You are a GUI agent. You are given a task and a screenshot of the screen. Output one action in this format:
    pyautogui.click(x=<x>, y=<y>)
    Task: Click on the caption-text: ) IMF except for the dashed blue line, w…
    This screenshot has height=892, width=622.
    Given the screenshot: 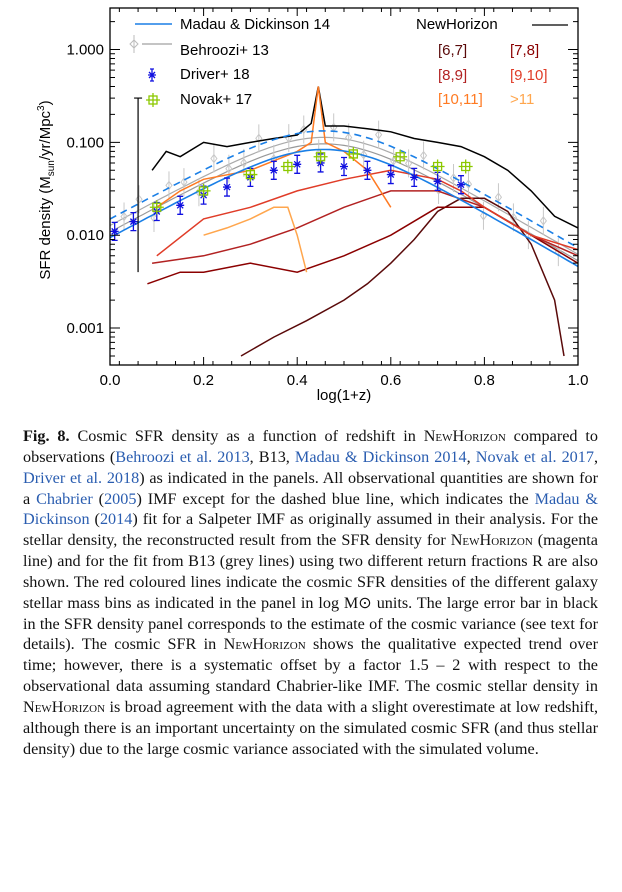 What is the action you would take?
    pyautogui.click(x=335, y=498)
    